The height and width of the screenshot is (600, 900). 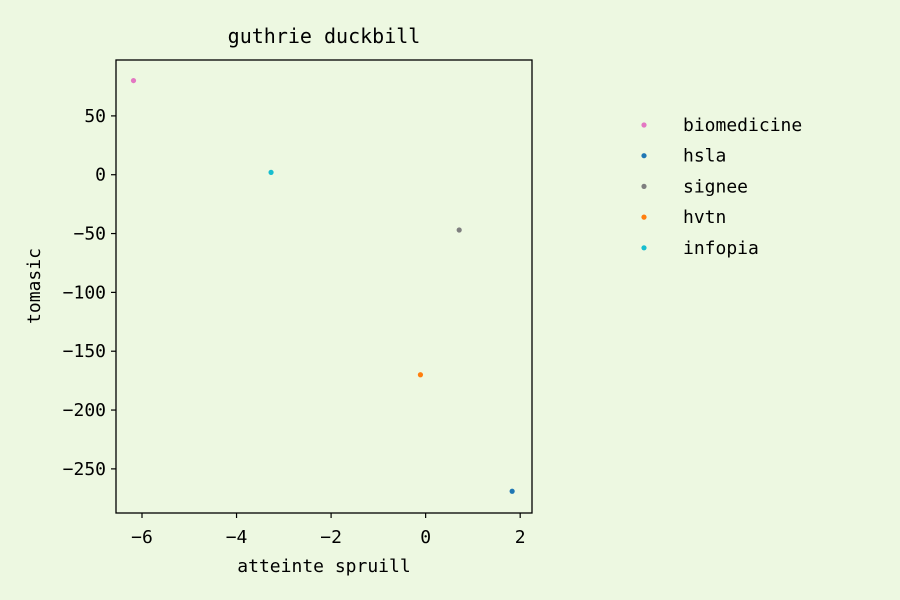 I want to click on y-tick-label: 0, so click(x=100, y=175).